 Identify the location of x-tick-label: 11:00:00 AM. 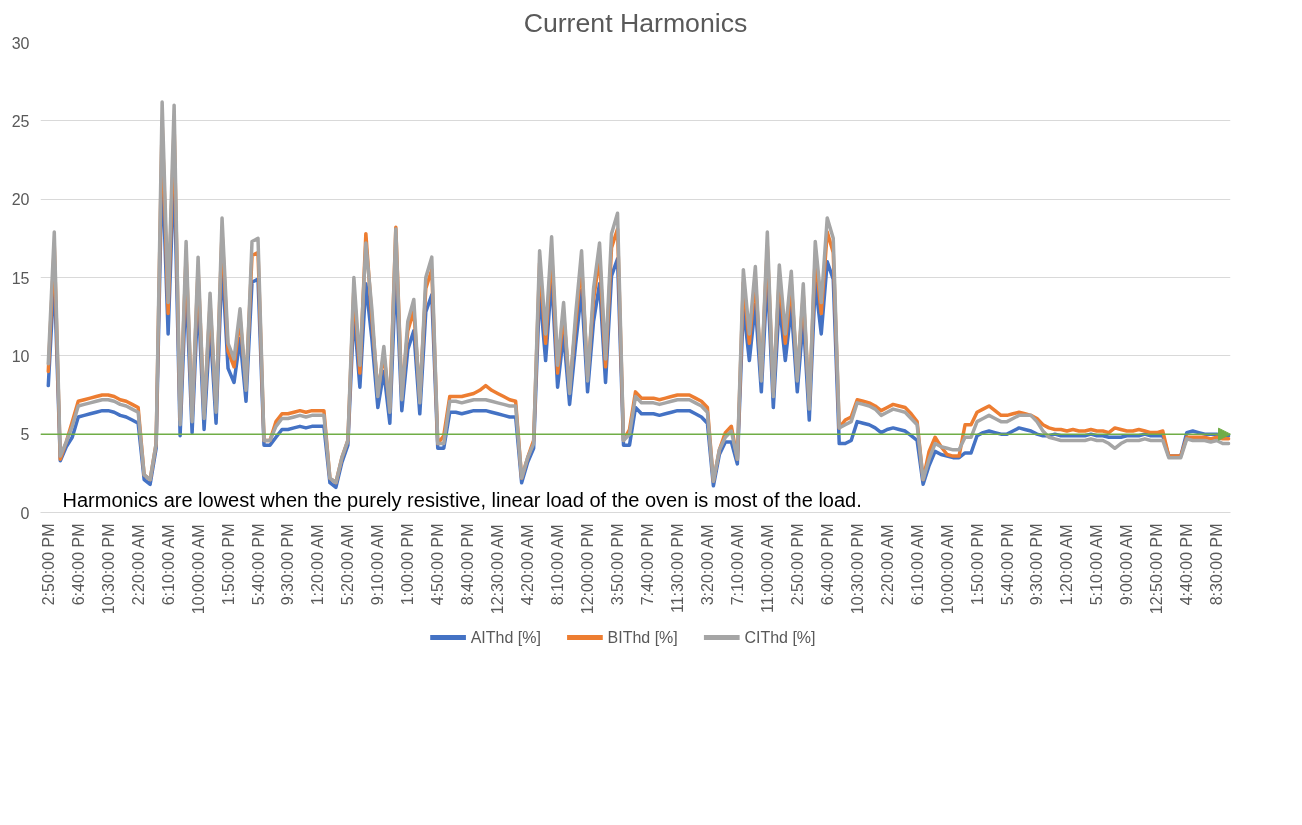
(767, 569).